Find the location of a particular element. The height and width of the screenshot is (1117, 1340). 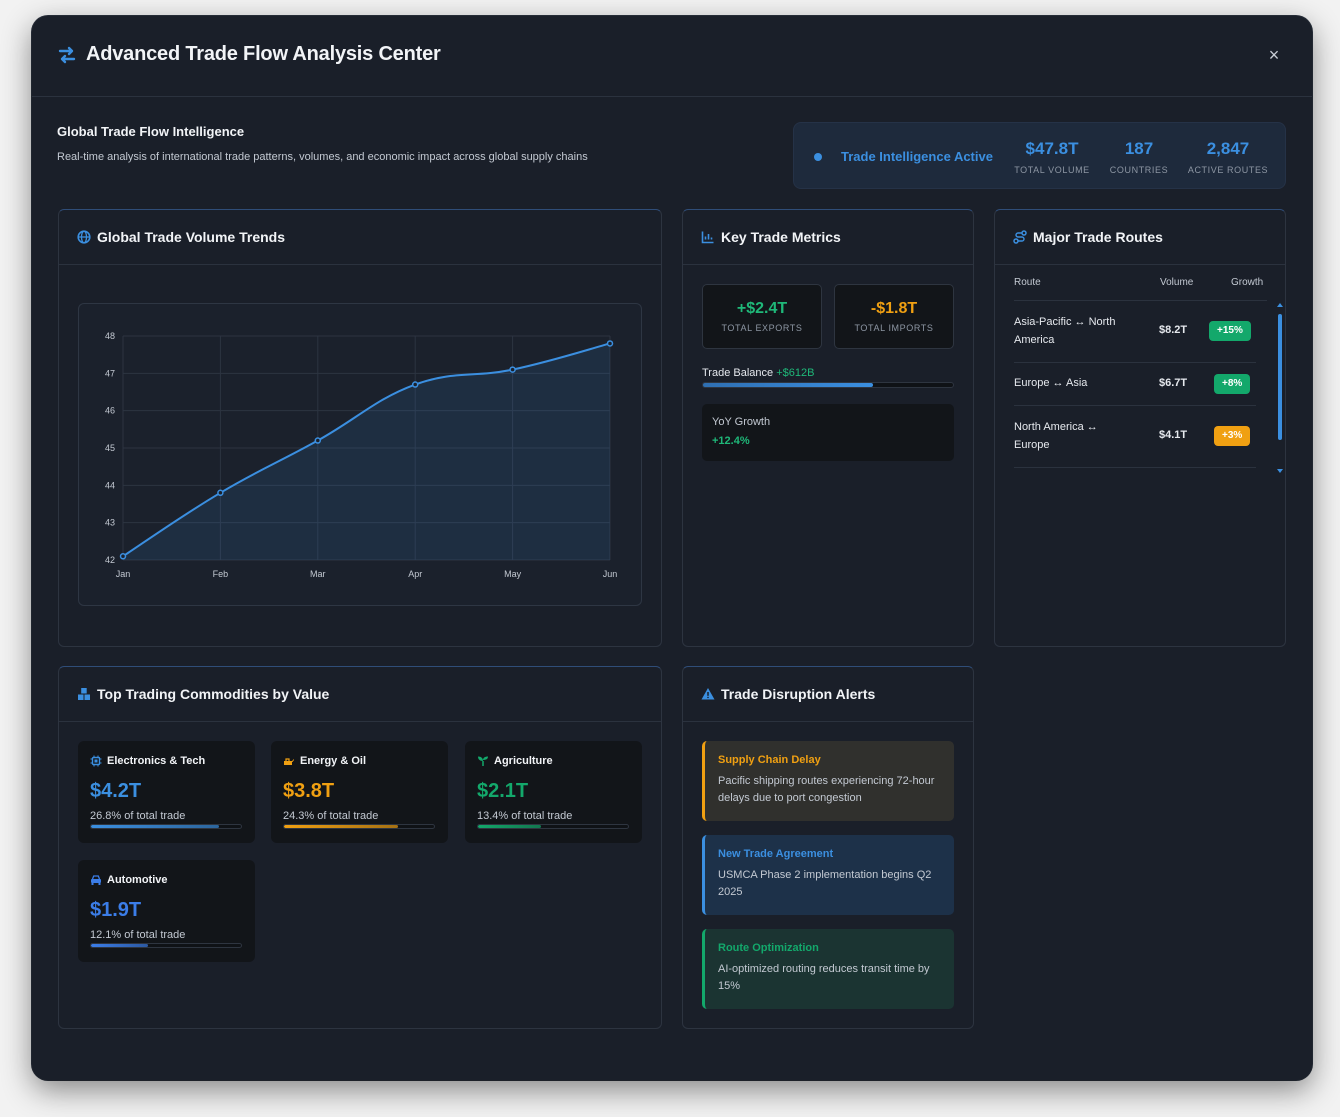

y-tick-label: 46 is located at coordinates (110, 411).